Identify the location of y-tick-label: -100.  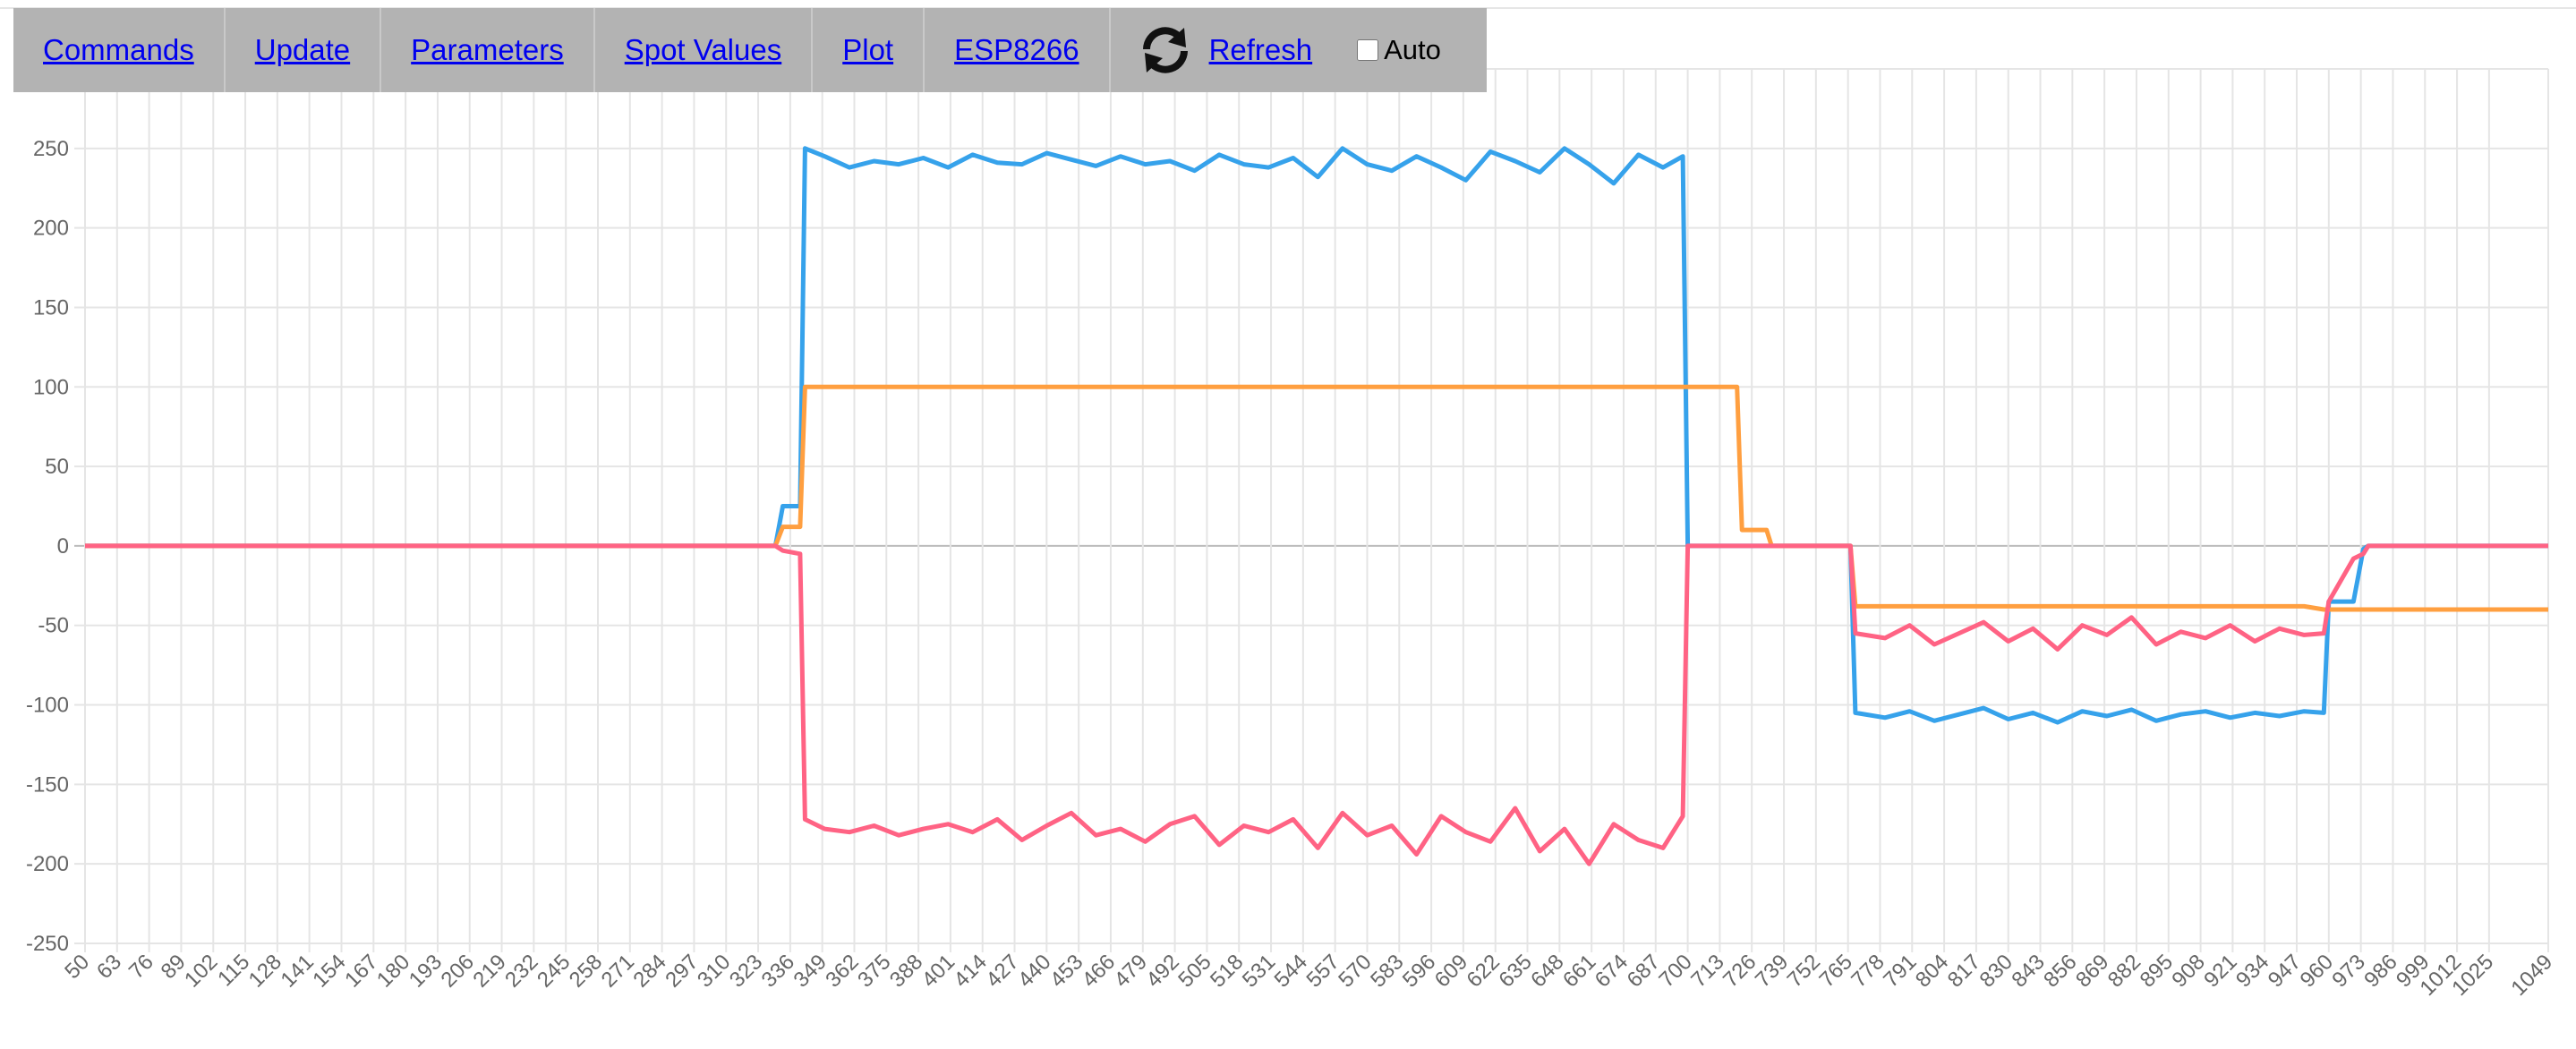
(47, 706).